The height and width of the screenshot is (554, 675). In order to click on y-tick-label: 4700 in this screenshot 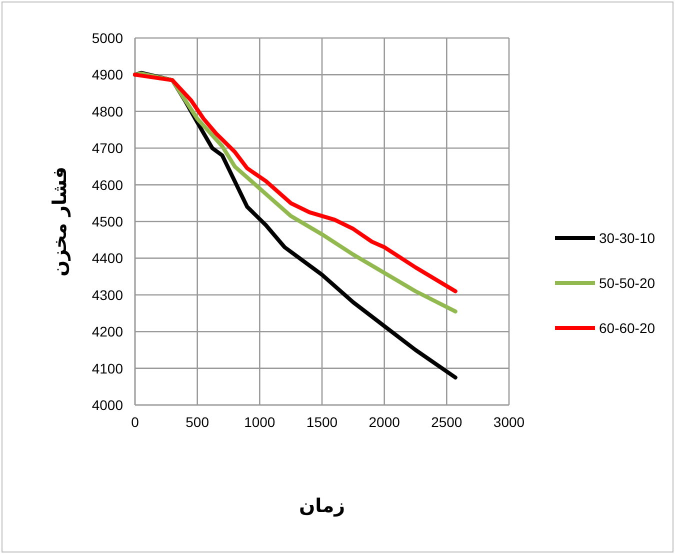, I will do `click(108, 148)`.